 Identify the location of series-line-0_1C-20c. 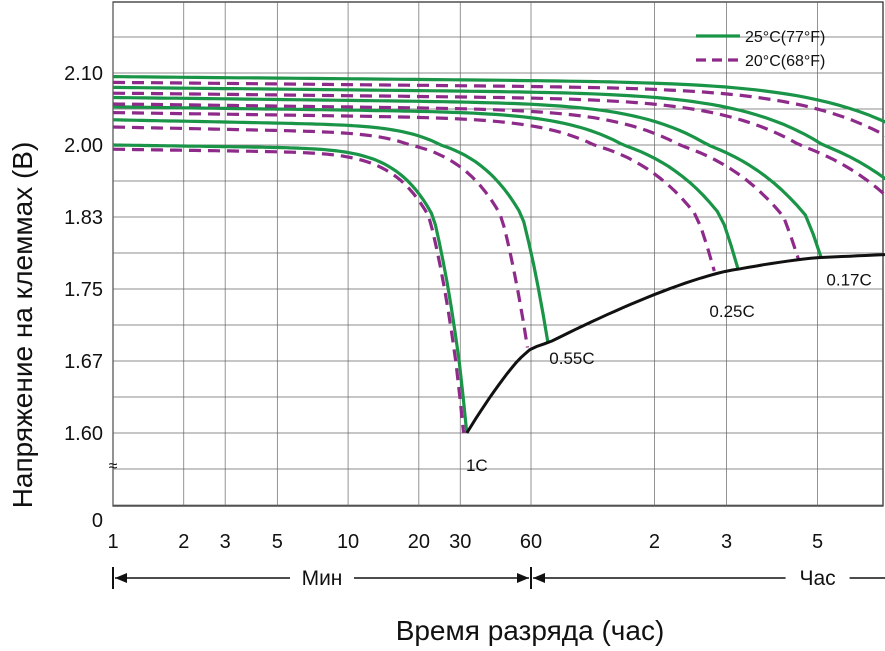
(498, 144).